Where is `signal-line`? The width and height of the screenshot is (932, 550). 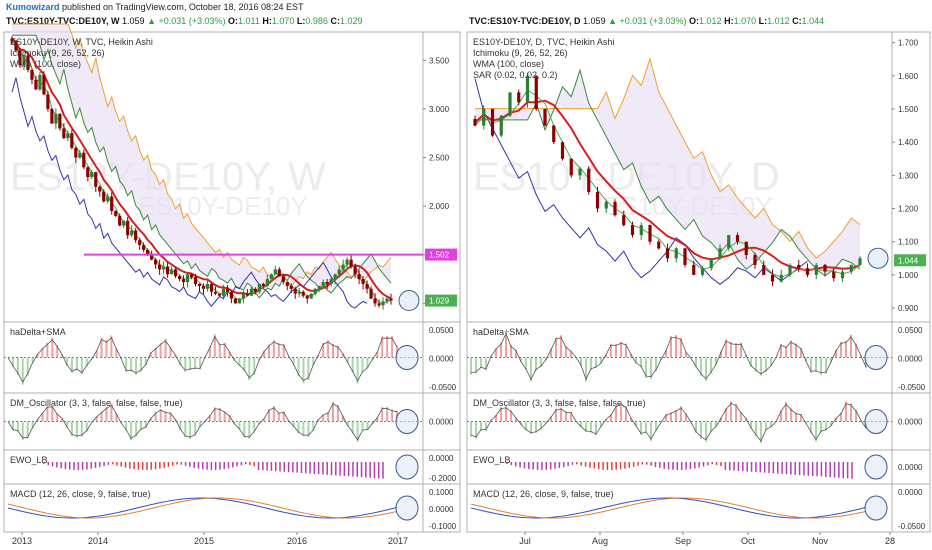 signal-line is located at coordinates (668, 508).